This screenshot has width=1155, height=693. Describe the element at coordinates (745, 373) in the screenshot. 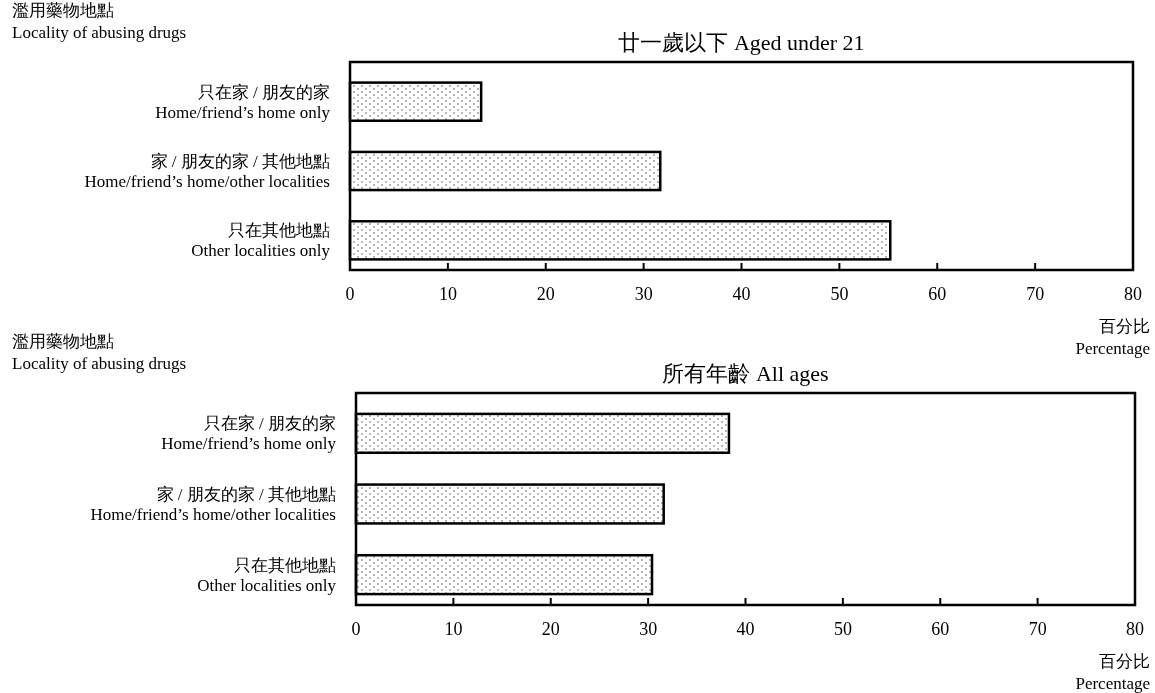

I see `chart-title: 所有年齡 All ages` at that location.